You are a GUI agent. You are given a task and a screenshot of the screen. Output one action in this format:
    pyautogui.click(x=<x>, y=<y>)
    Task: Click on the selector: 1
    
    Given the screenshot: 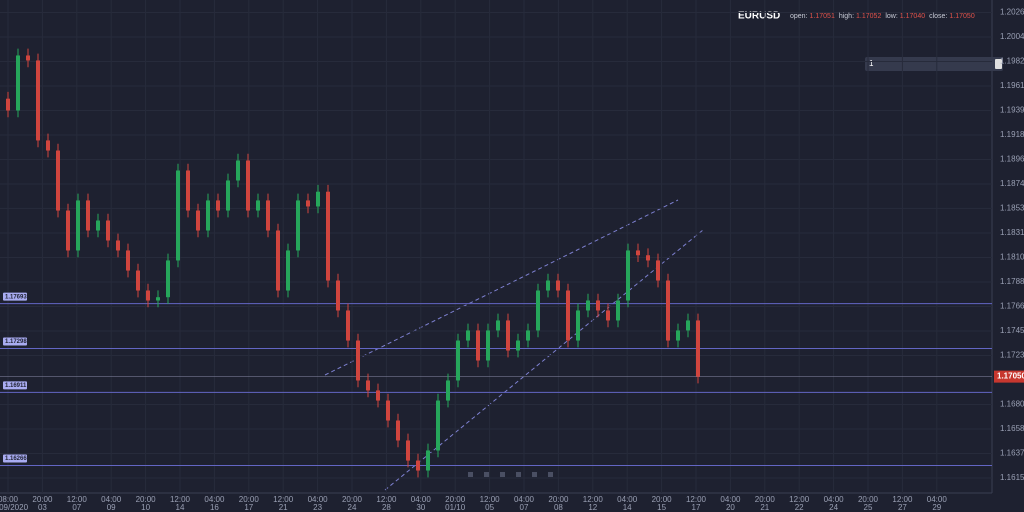 What is the action you would take?
    pyautogui.click(x=934, y=64)
    